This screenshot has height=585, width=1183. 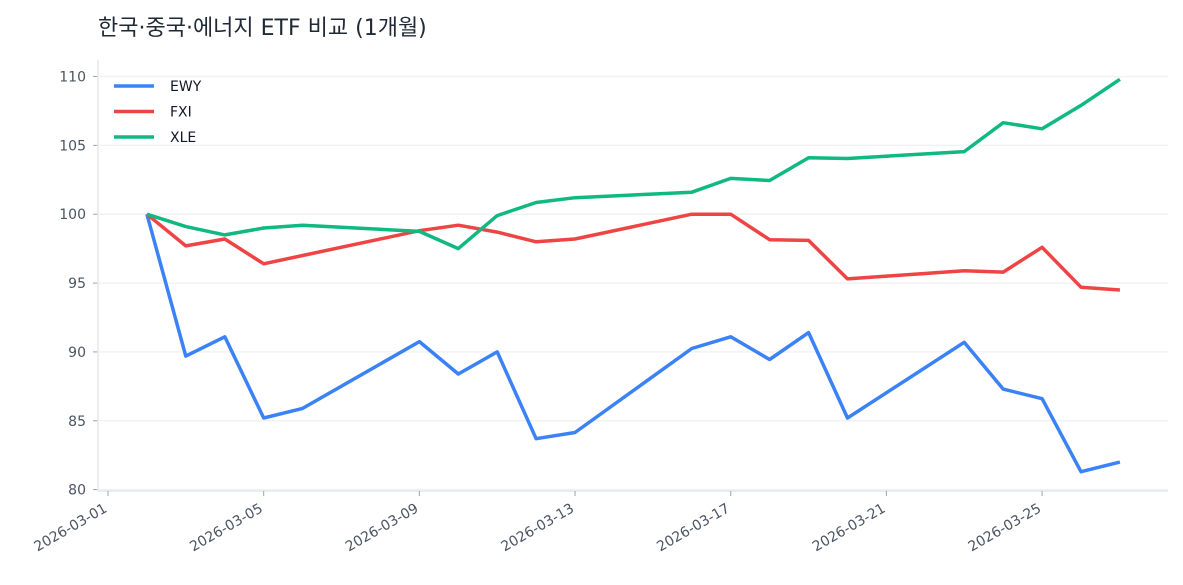 I want to click on series-line-fxi, so click(x=633, y=252).